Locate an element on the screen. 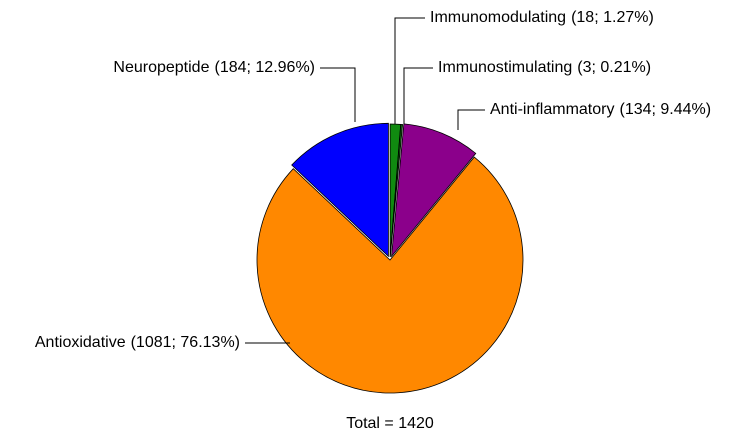 The height and width of the screenshot is (440, 747). slice-value: (18; 1.27%) is located at coordinates (612, 17).